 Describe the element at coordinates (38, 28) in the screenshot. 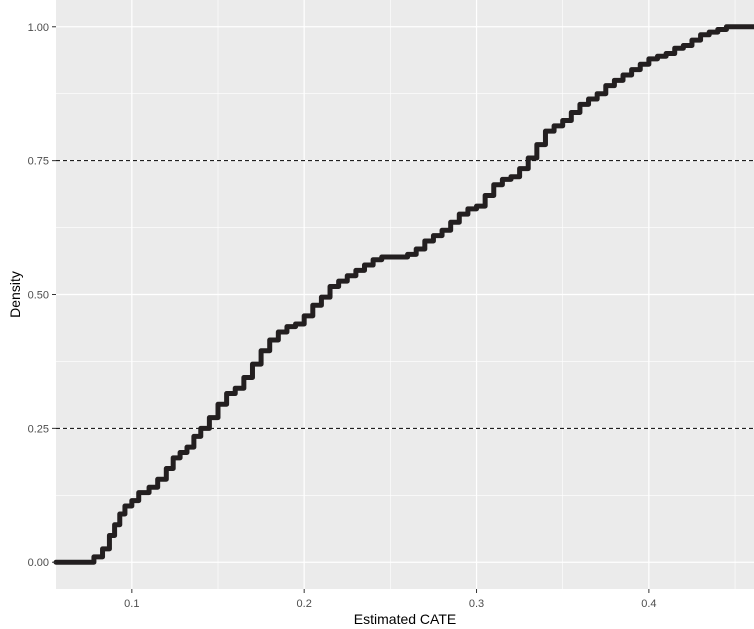

I see `y-tick-label: 1.00` at that location.